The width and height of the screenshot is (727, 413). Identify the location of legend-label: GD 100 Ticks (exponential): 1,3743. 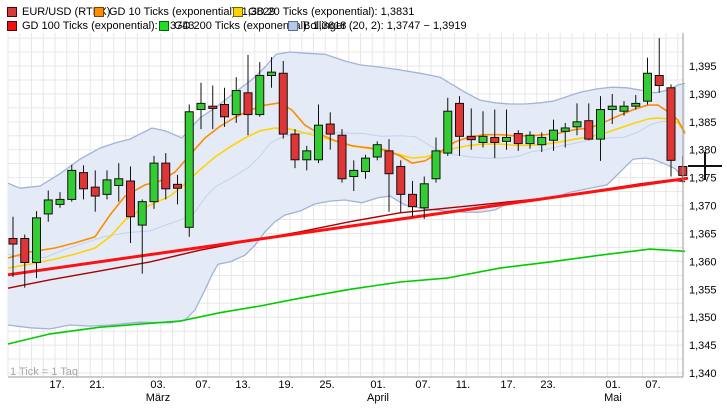
(108, 26).